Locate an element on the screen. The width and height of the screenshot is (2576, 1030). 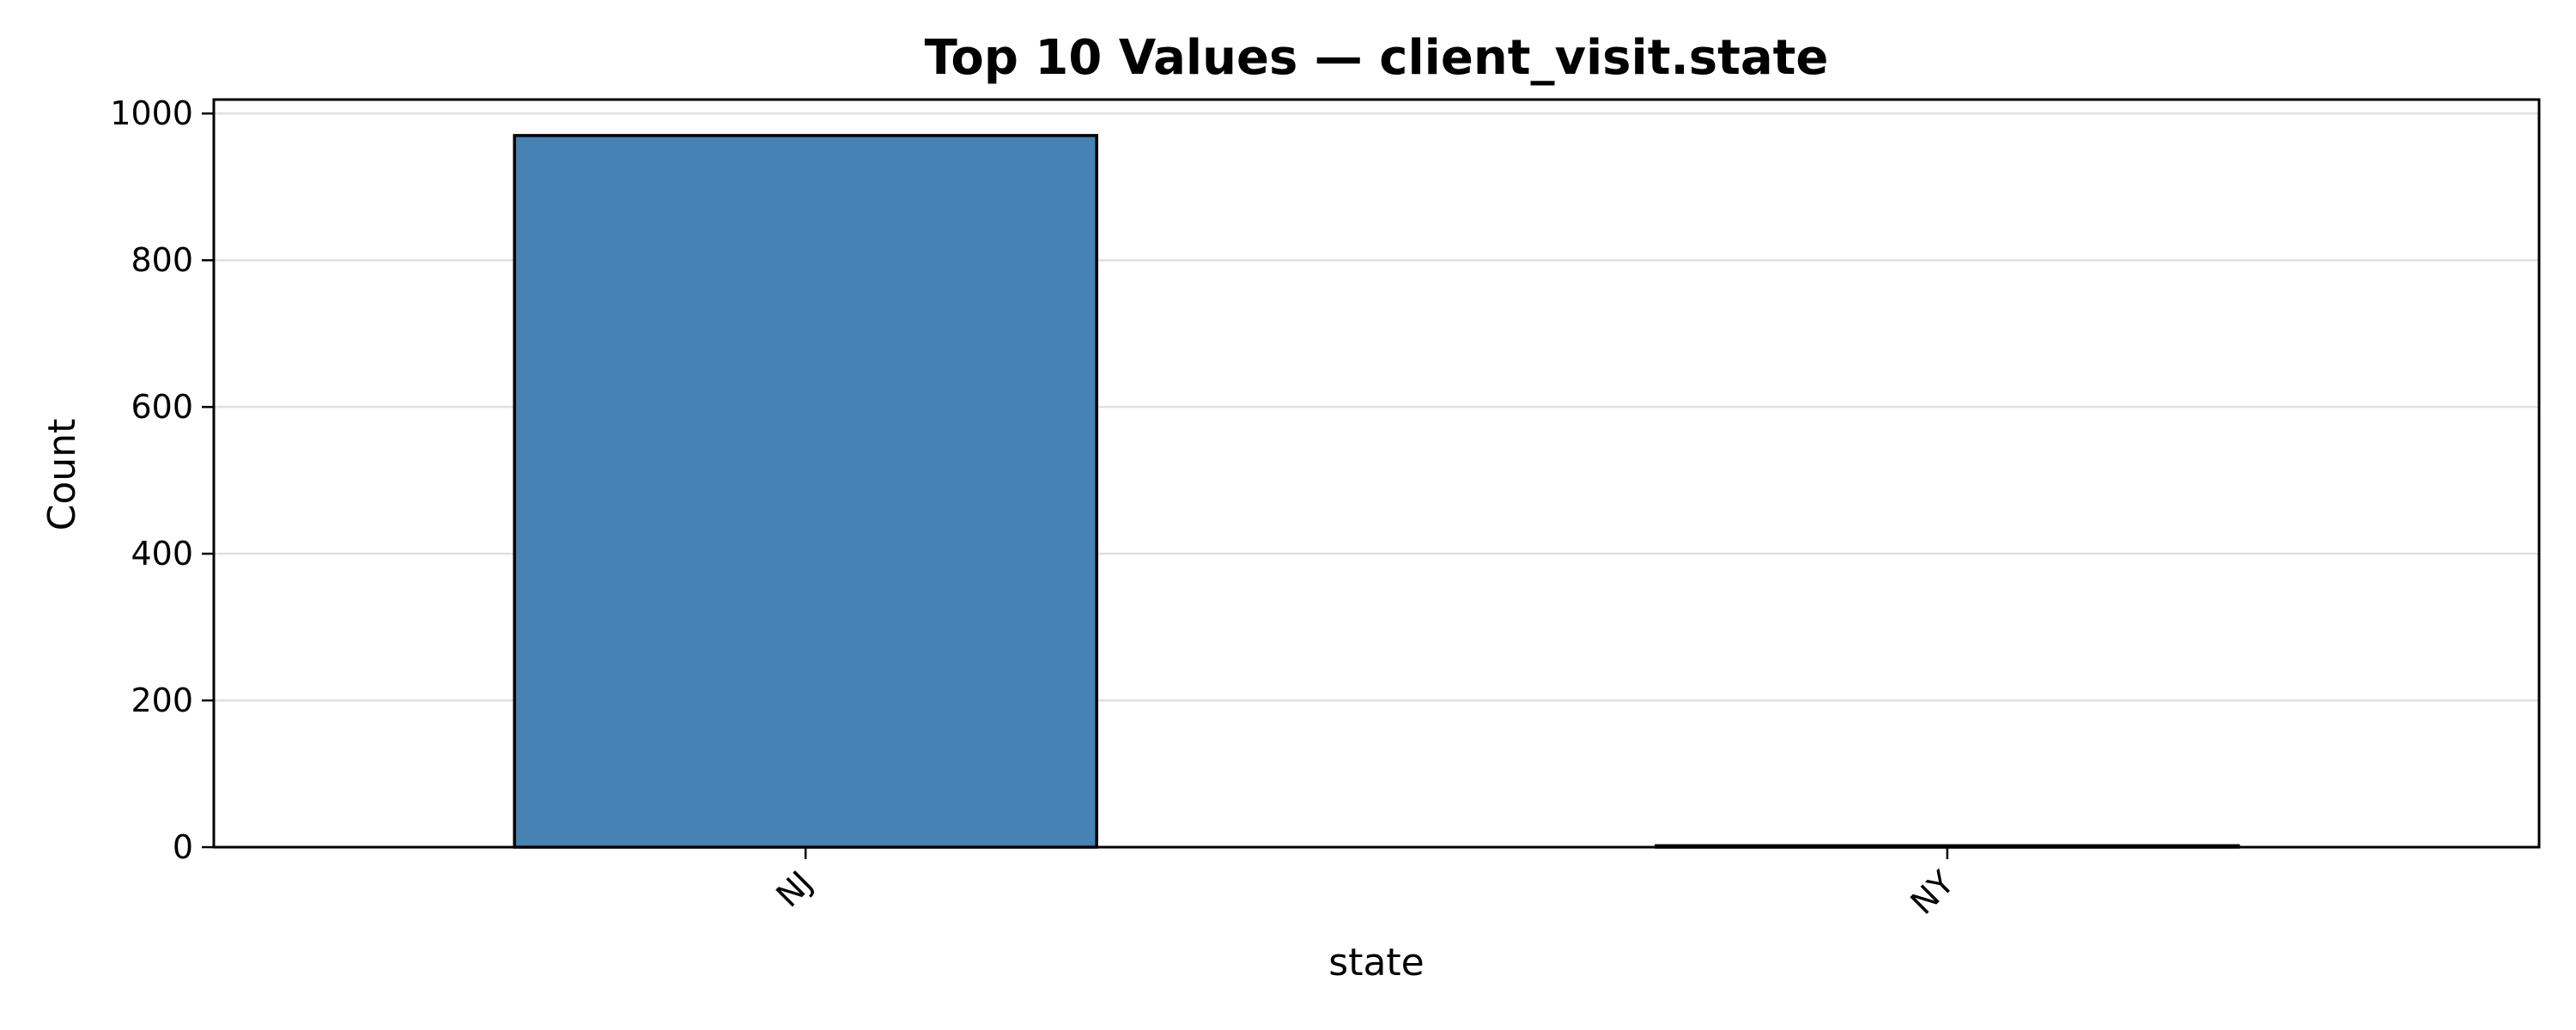
y-axis-label: Count is located at coordinates (62, 475).